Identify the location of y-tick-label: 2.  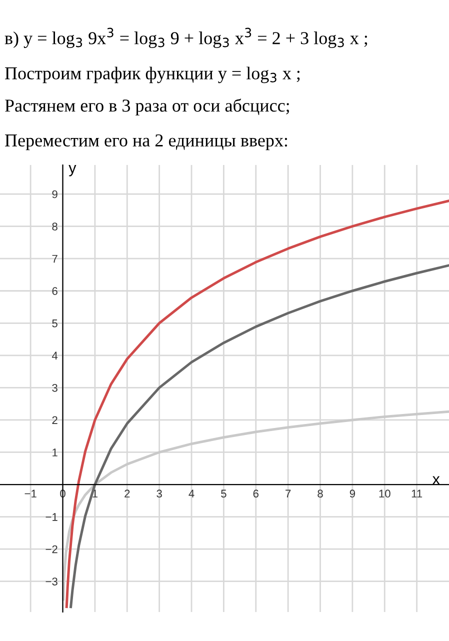
(55, 420).